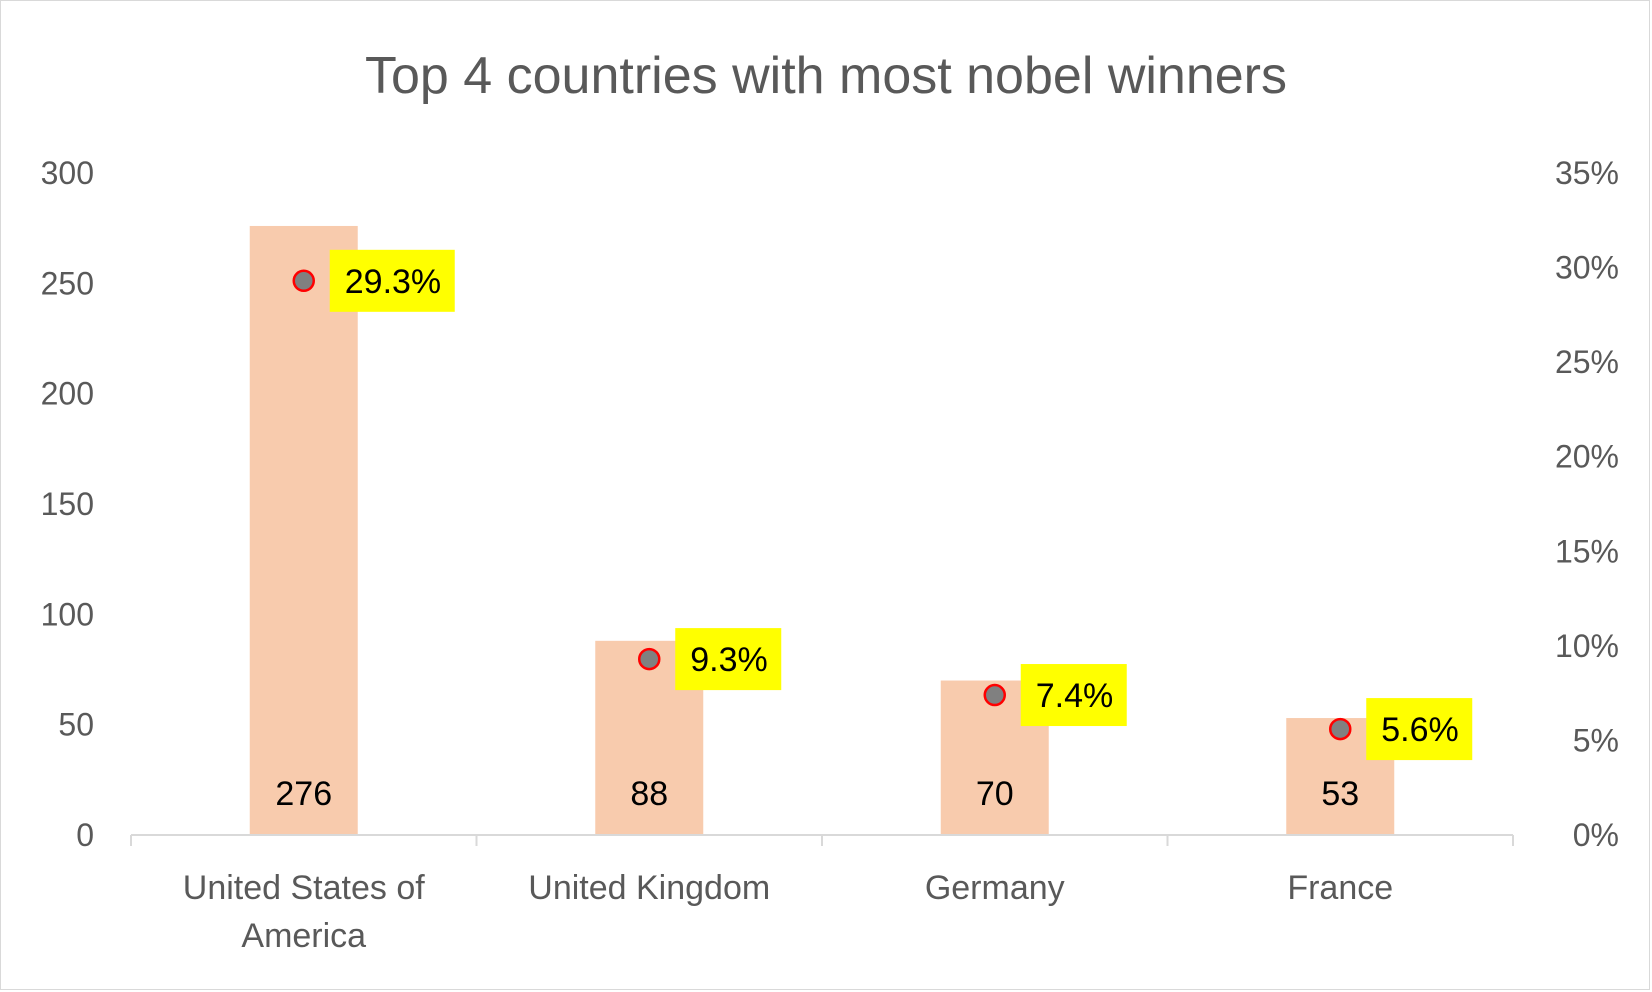  What do you see at coordinates (67, 394) in the screenshot?
I see `left-tick-label: 200` at bounding box center [67, 394].